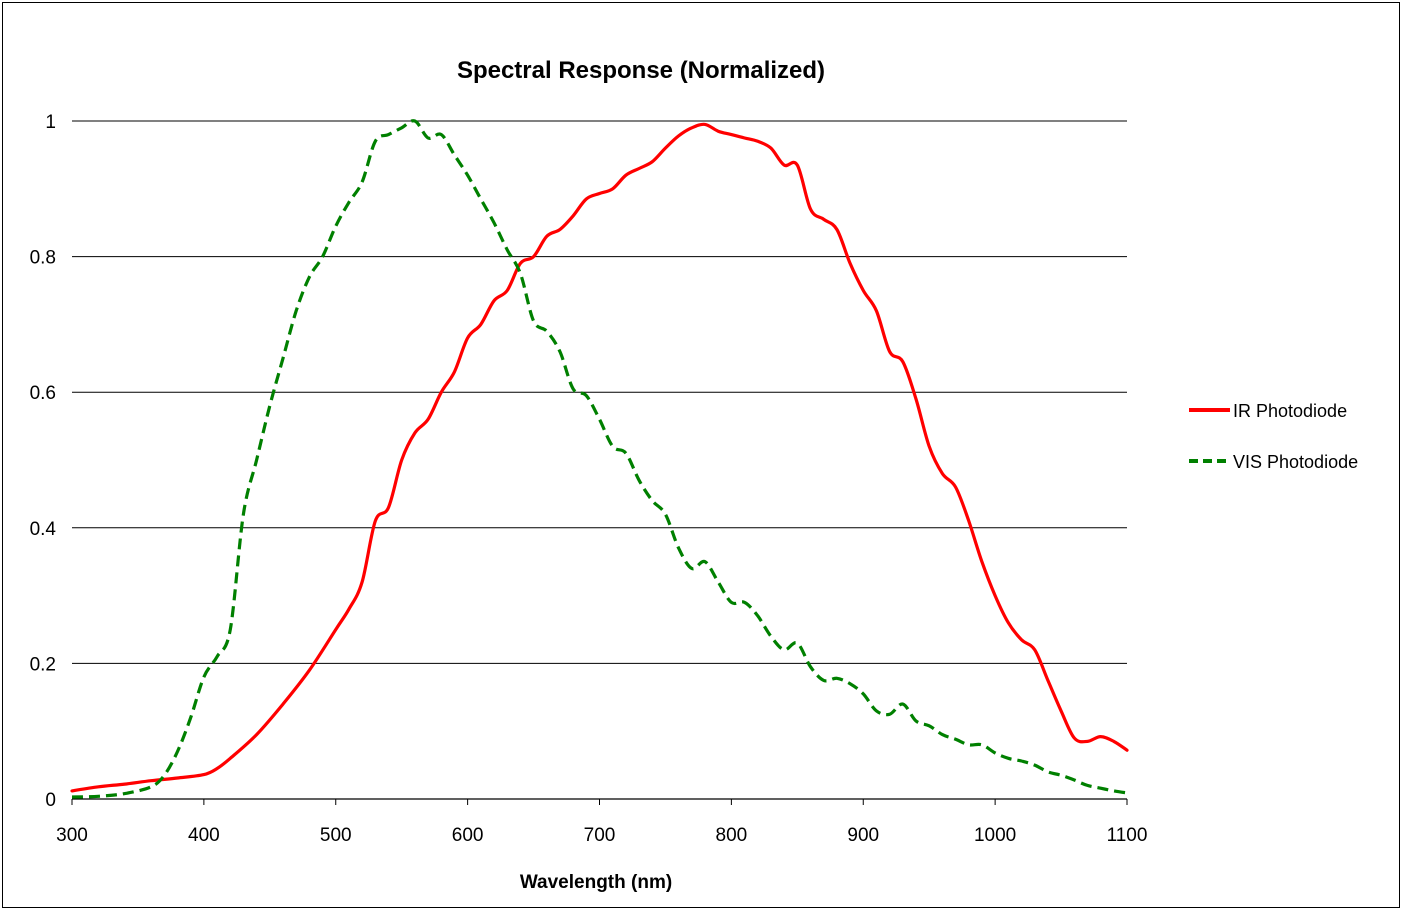 The width and height of the screenshot is (1404, 911). What do you see at coordinates (1295, 462) in the screenshot?
I see `legend-label: VIS Photodiode` at bounding box center [1295, 462].